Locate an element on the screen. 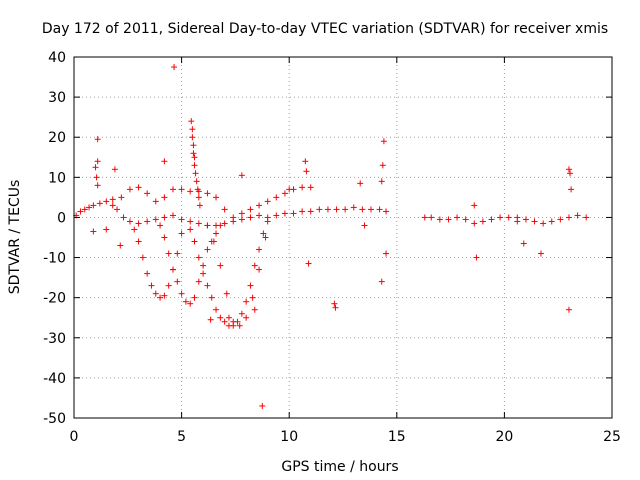  x-tick-label: 25 is located at coordinates (612, 437).